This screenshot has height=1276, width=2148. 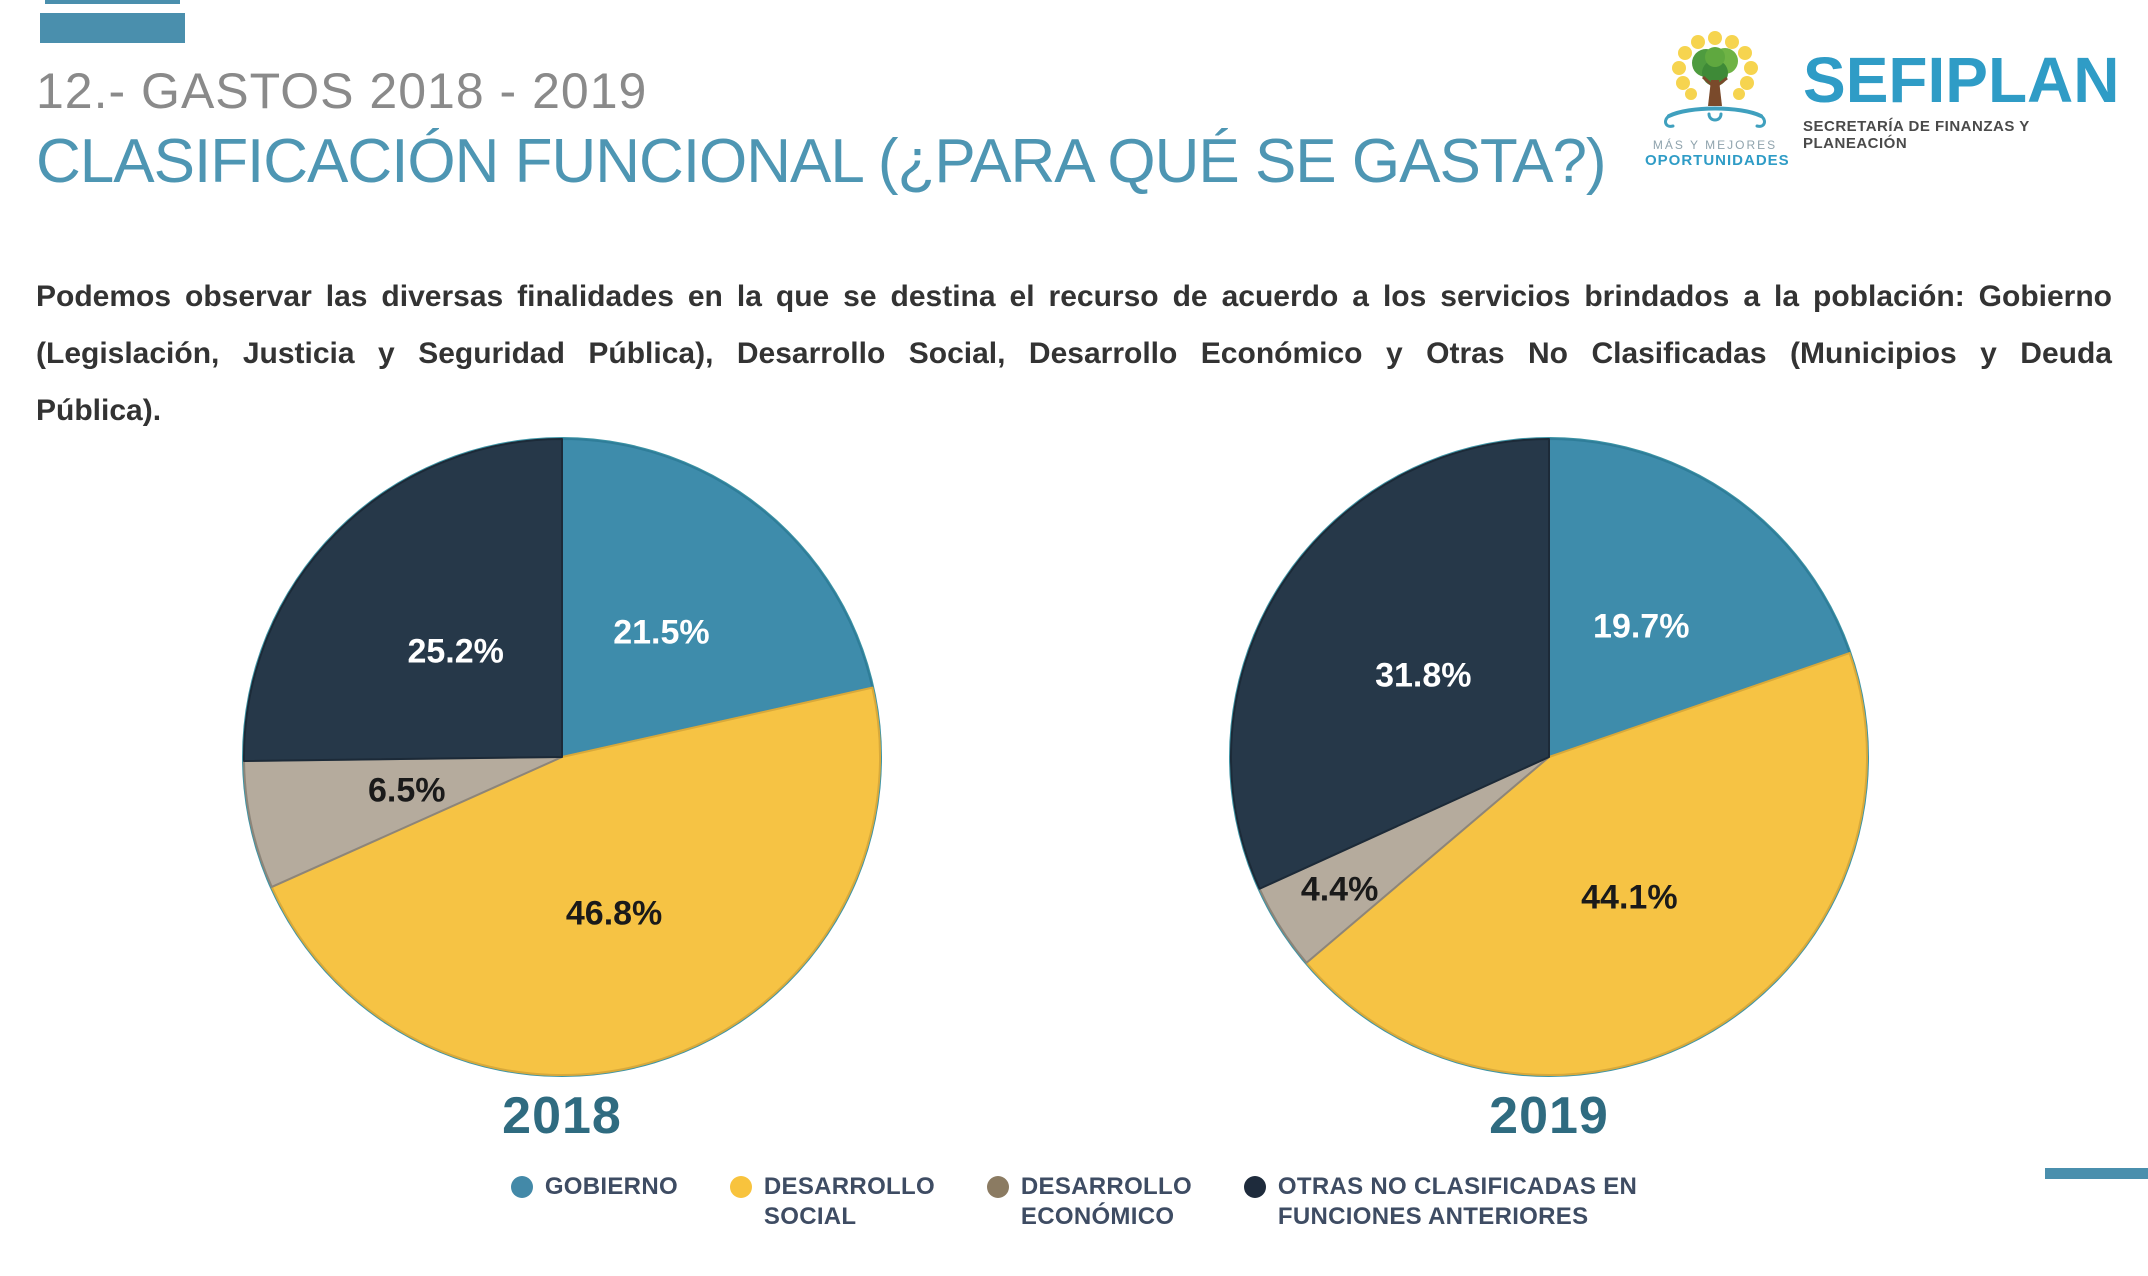 What do you see at coordinates (1457, 1186) in the screenshot?
I see `legend-label: OTRAS NO CLASIFICADAS EN` at bounding box center [1457, 1186].